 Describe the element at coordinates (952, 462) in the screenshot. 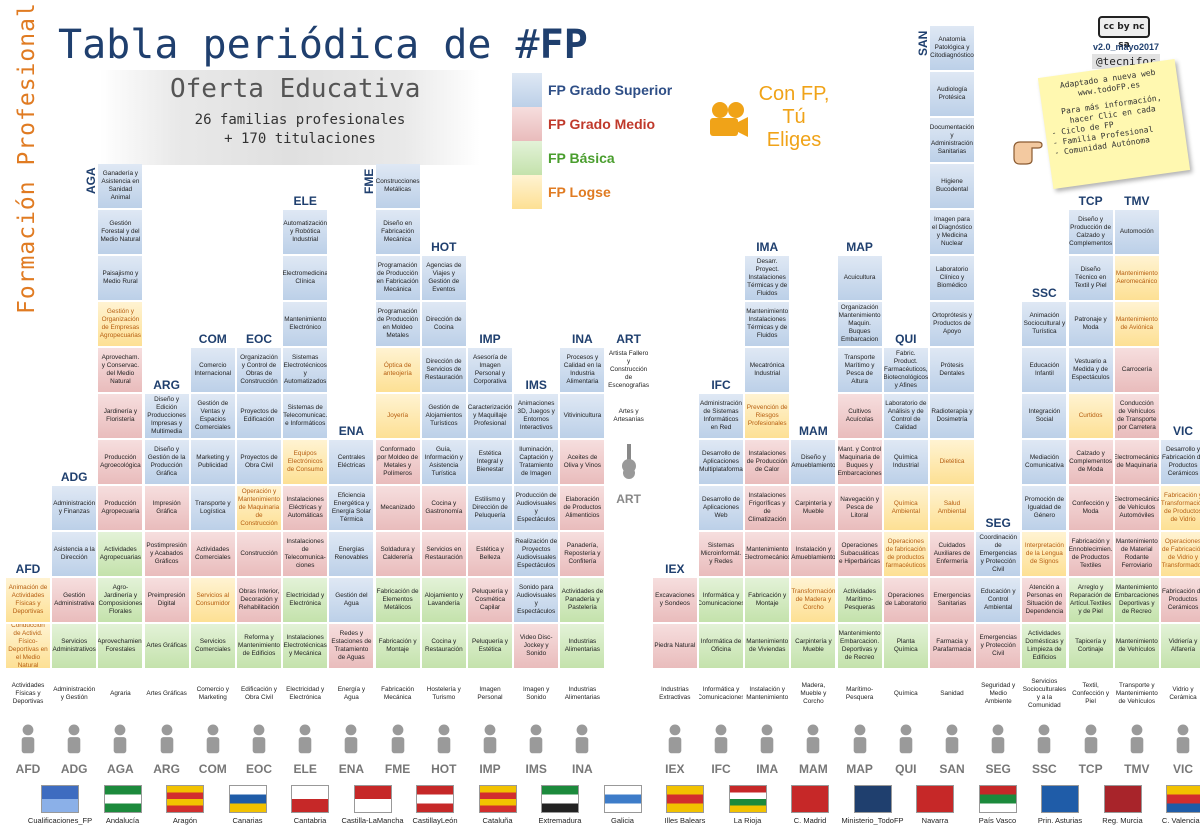

I see `course-cell: Dietética` at that location.